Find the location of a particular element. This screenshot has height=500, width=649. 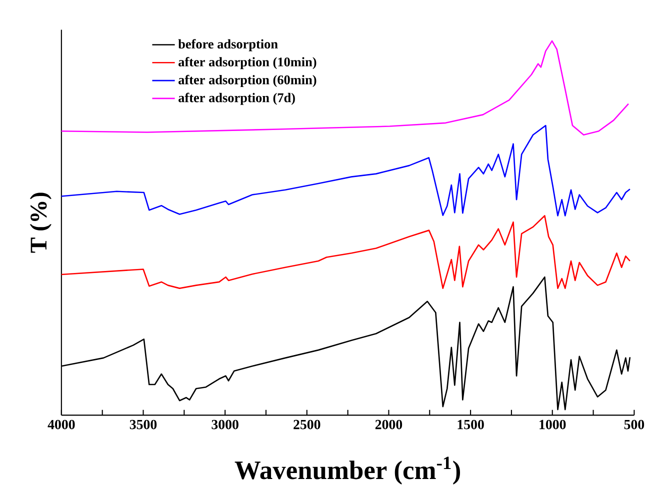

x-tick-label: 4000 is located at coordinates (61, 425).